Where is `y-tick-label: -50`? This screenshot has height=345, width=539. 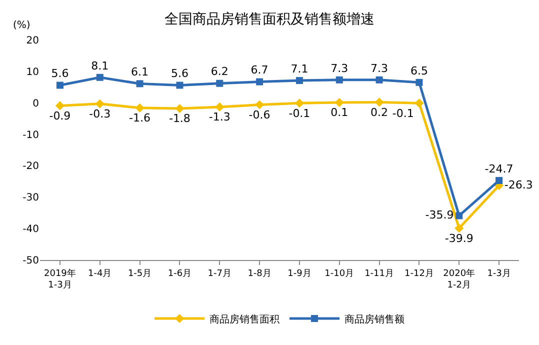 y-tick-label: -50 is located at coordinates (30, 261).